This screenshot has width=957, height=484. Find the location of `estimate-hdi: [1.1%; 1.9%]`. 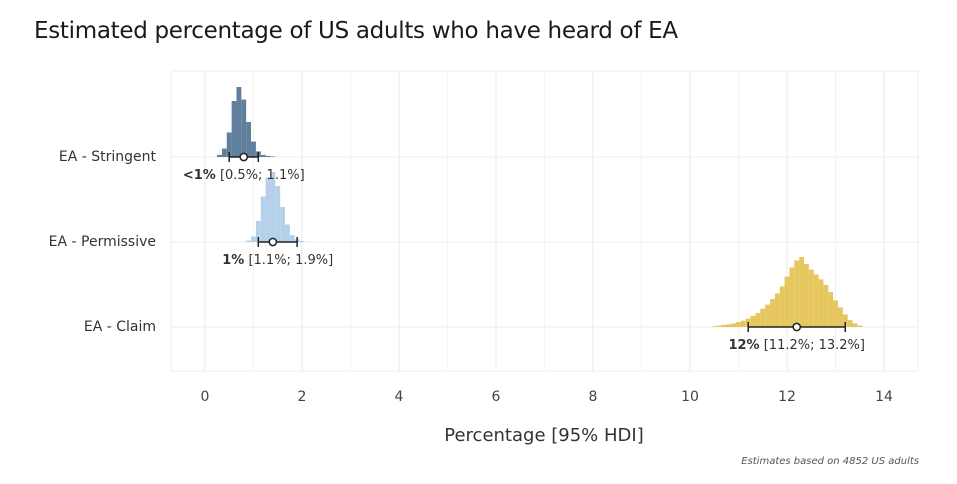

estimate-hdi: [1.1%; 1.9%] is located at coordinates (288, 260).